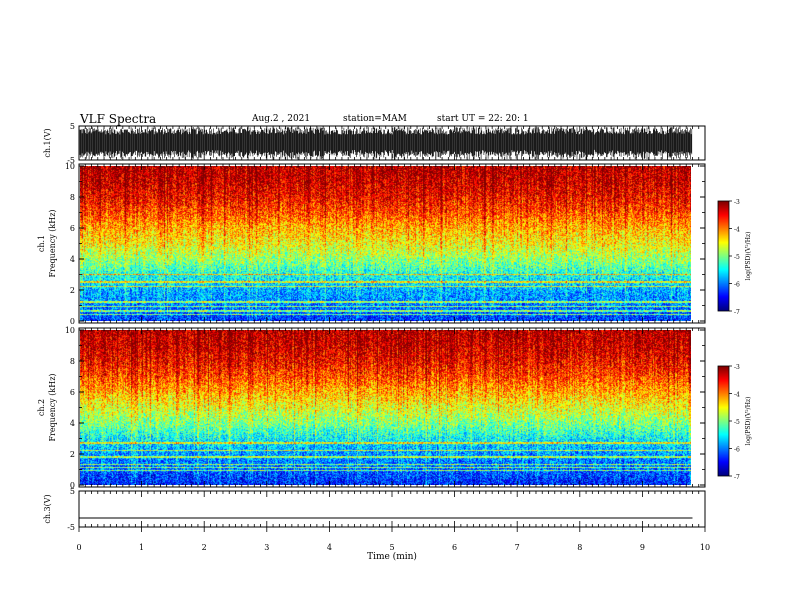  What do you see at coordinates (391, 547) in the screenshot?
I see `xtick-label: 5` at bounding box center [391, 547].